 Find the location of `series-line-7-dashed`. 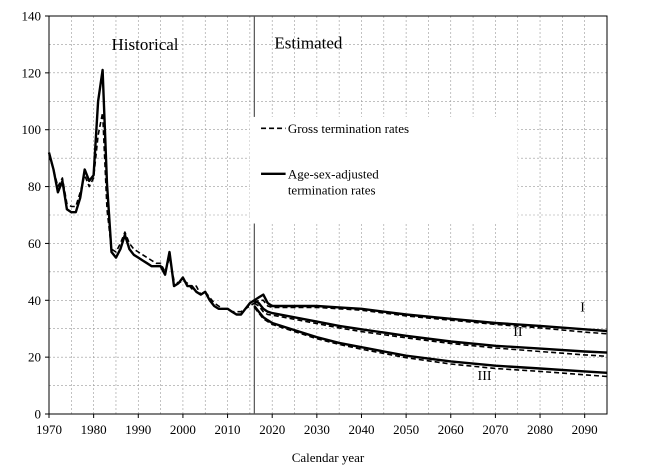

series-line-7-dashed is located at coordinates (430, 342).